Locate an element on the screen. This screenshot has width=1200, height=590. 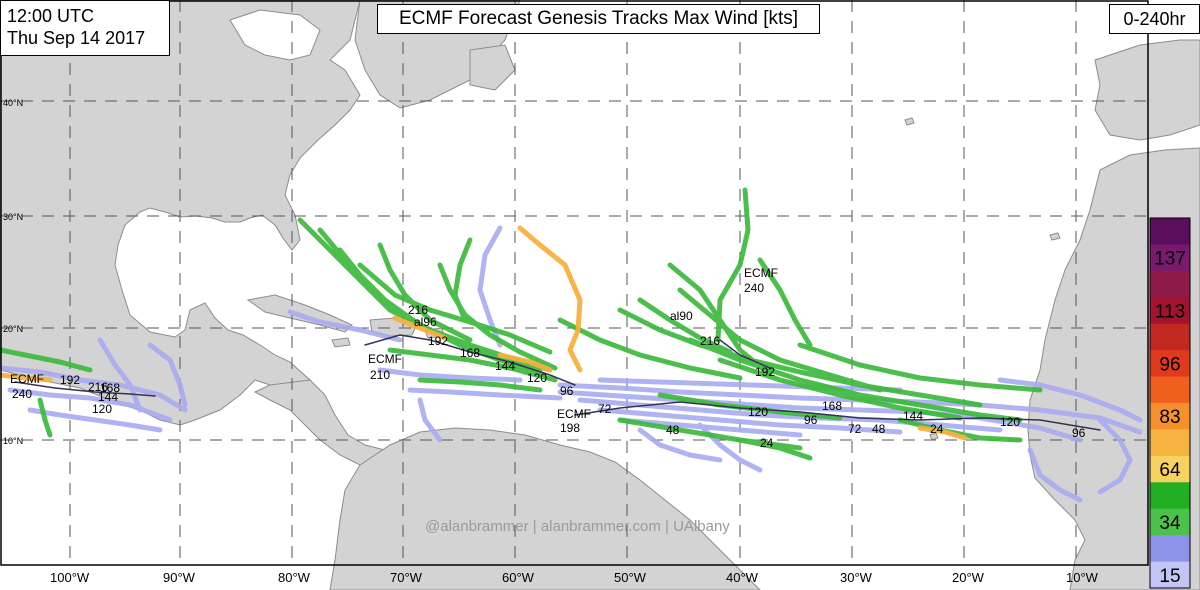
lat-label: 30°N is located at coordinates (13, 217).